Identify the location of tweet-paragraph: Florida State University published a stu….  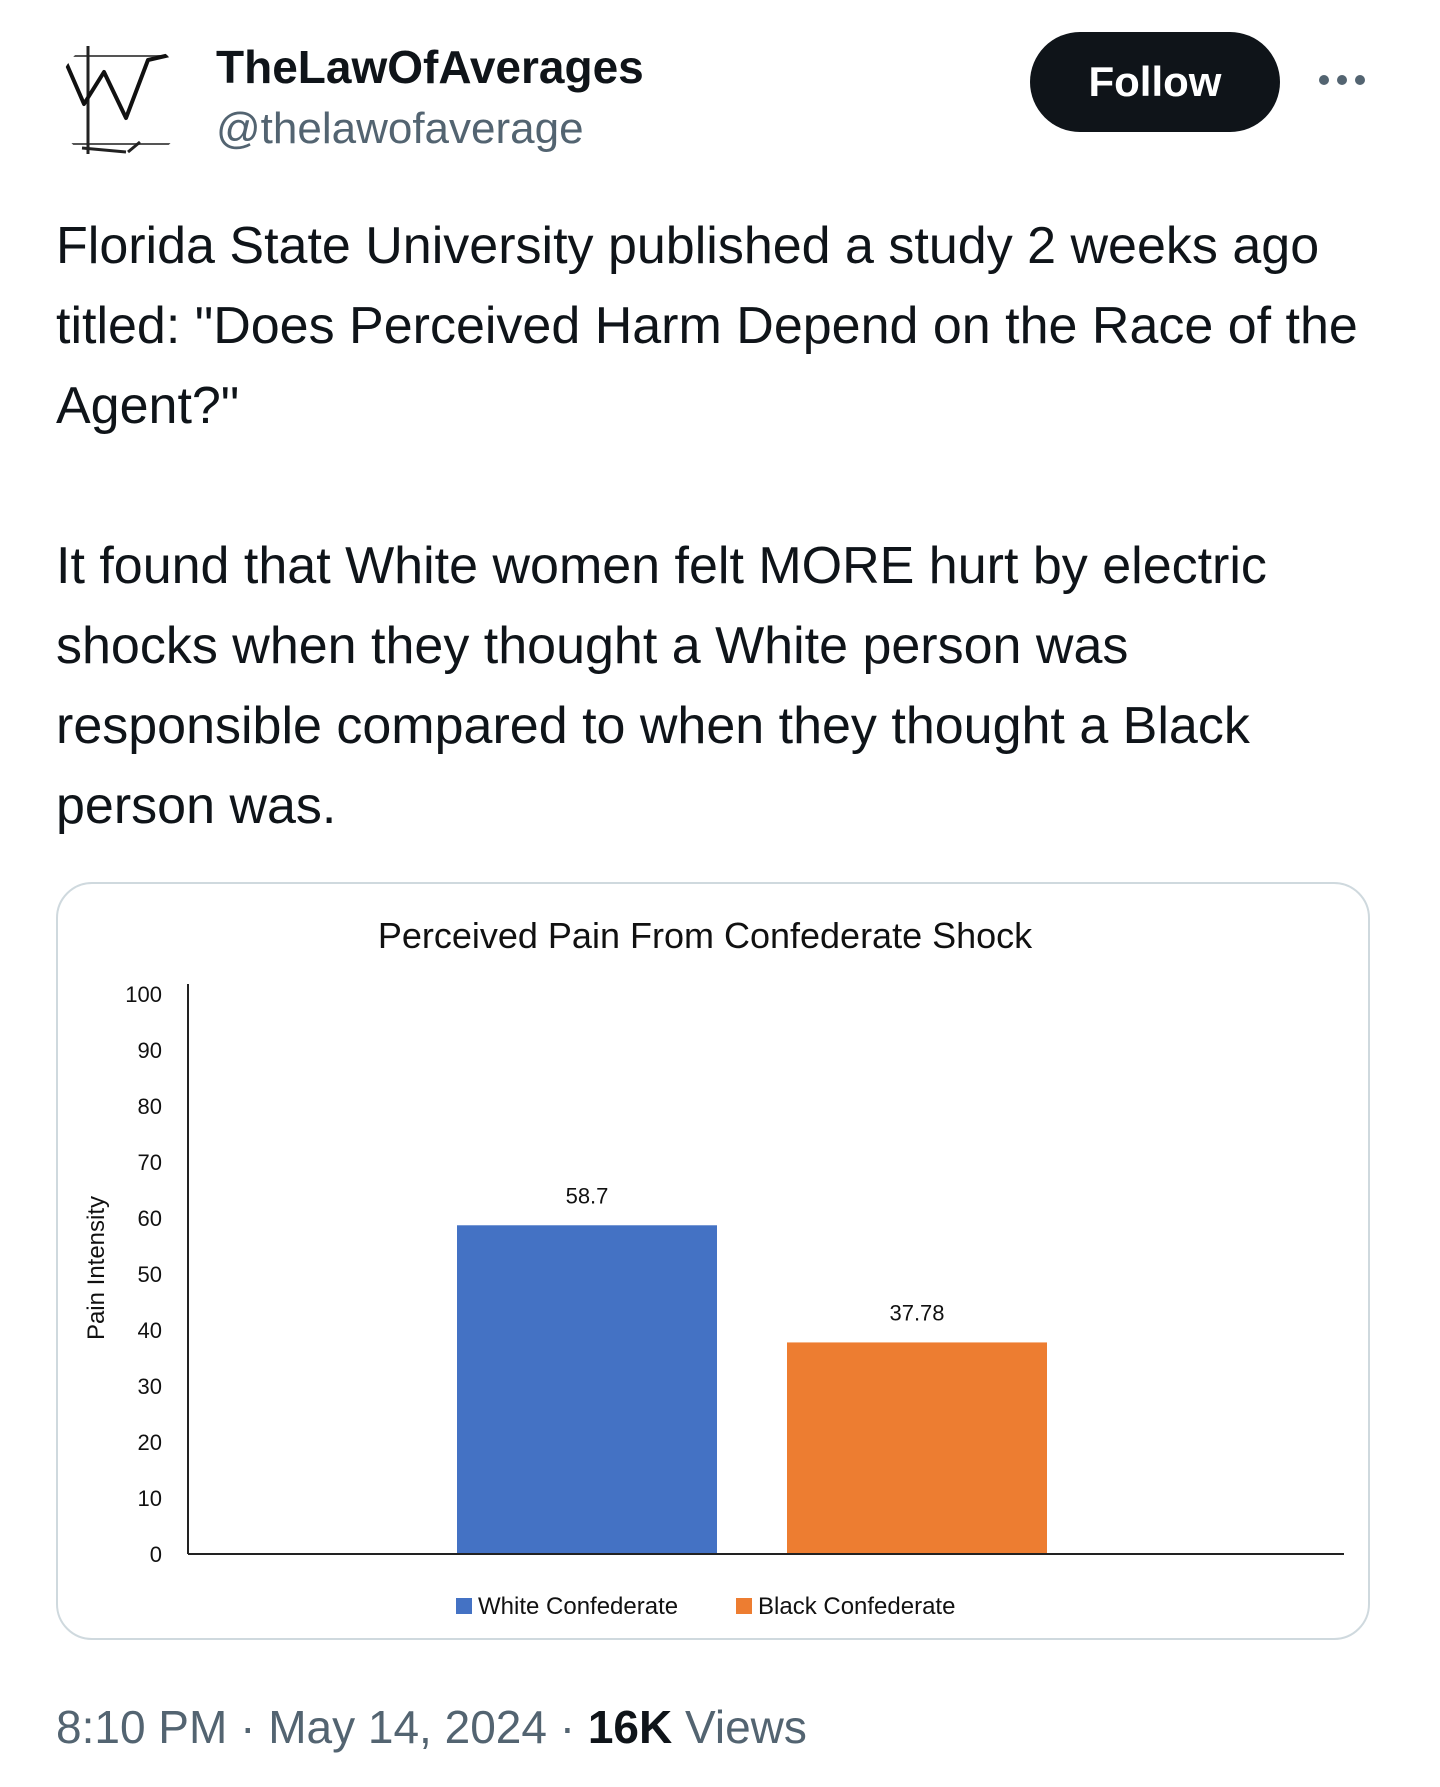
(707, 326).